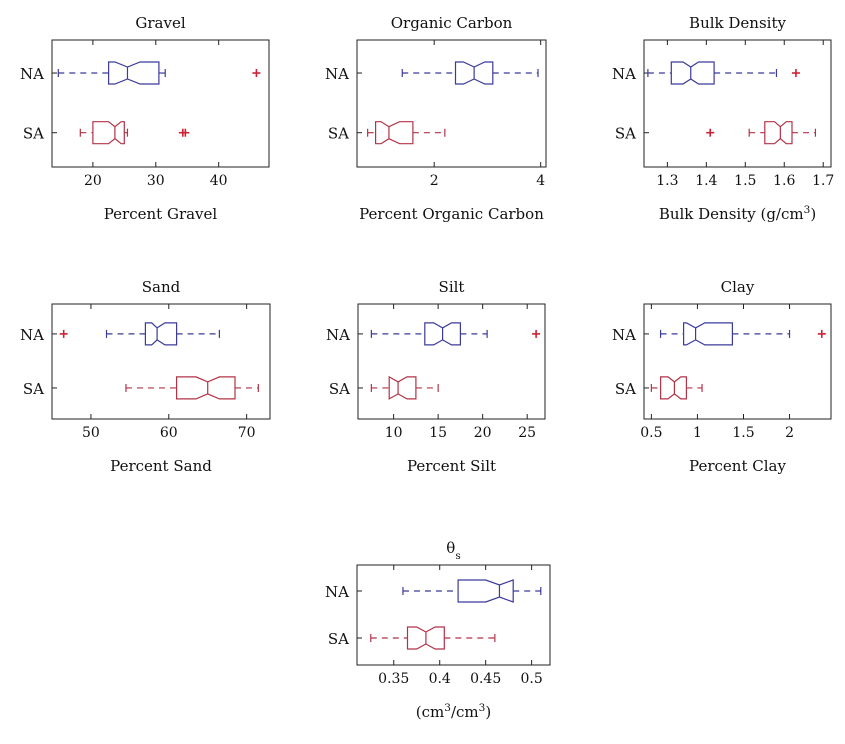 The width and height of the screenshot is (845, 744). What do you see at coordinates (485, 679) in the screenshot?
I see `x-tick-label: 0.45` at bounding box center [485, 679].